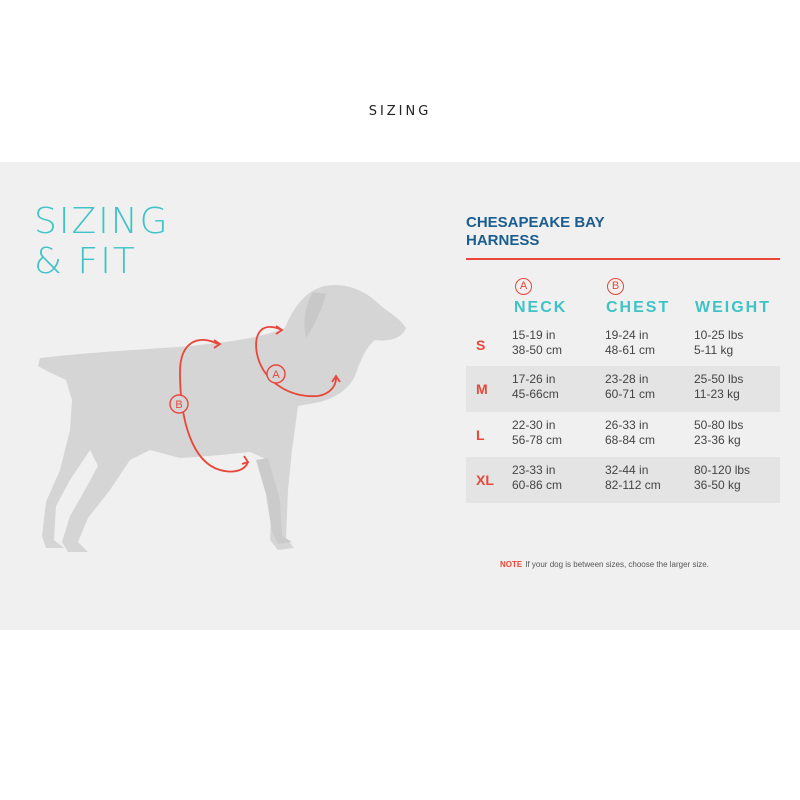 The height and width of the screenshot is (800, 800). What do you see at coordinates (503, 240) in the screenshot?
I see `product-title-line-2: HARNESS` at bounding box center [503, 240].